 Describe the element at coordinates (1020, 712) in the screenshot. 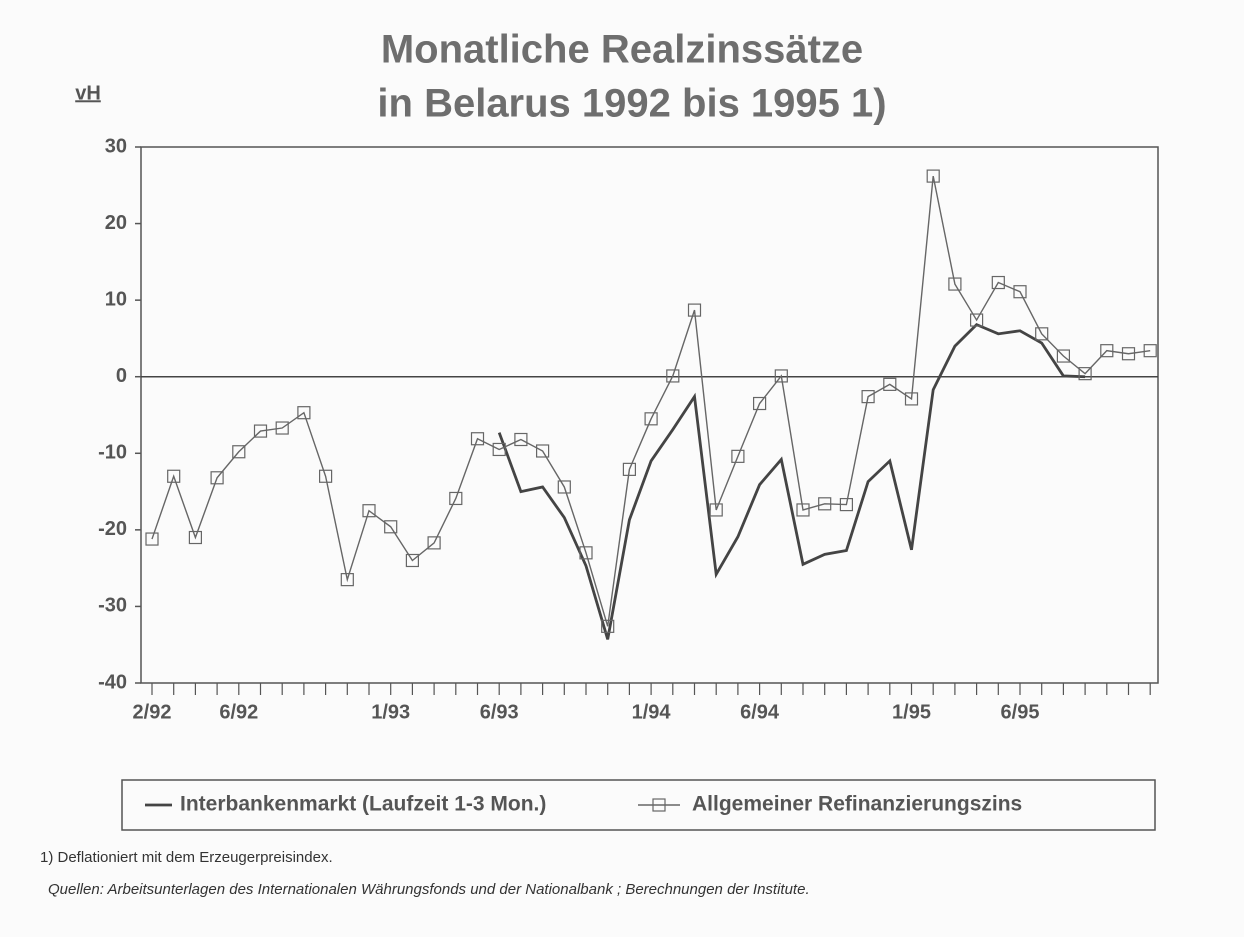

I see `x-tick-label: 6/95` at that location.